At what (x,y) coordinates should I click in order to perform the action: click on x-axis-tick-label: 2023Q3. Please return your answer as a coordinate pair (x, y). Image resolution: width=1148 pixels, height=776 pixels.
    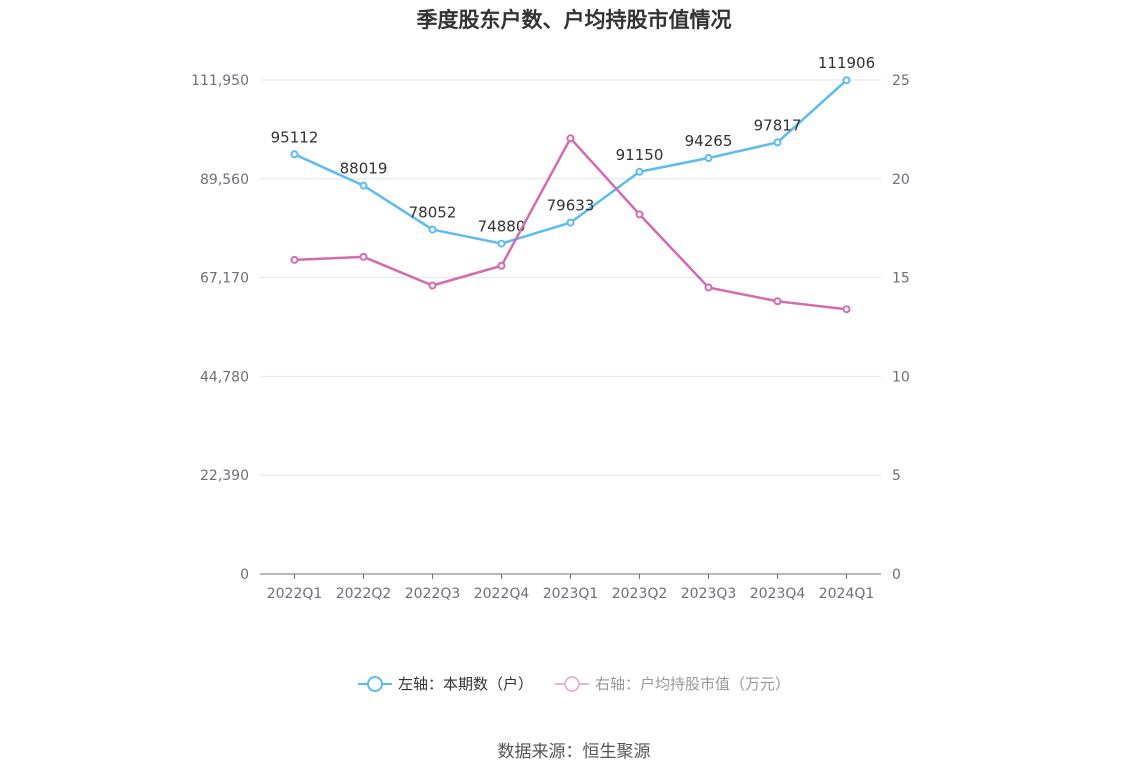
    Looking at the image, I should click on (709, 594).